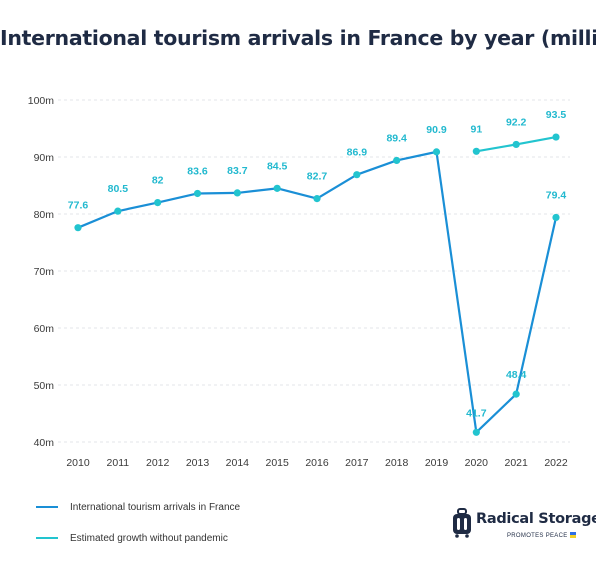 The height and width of the screenshot is (567, 596). Describe the element at coordinates (158, 203) in the screenshot. I see `data-point-arrivals-2012` at that location.